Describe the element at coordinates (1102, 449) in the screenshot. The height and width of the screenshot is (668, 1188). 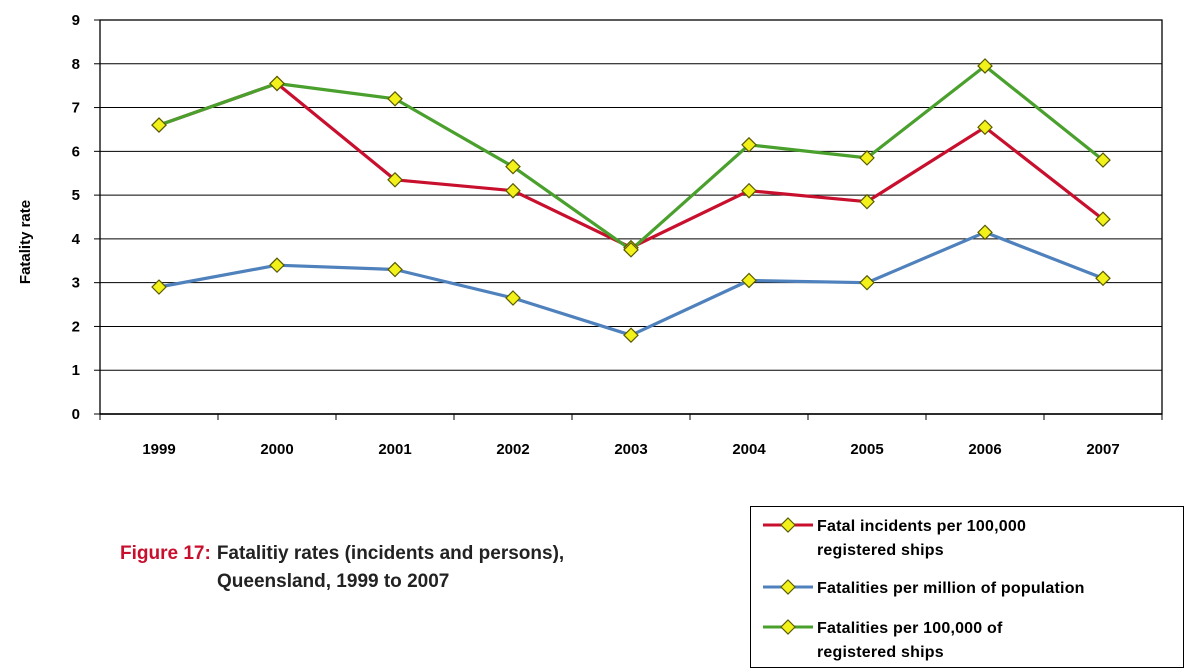
I see `x-tick-label: 2007` at that location.